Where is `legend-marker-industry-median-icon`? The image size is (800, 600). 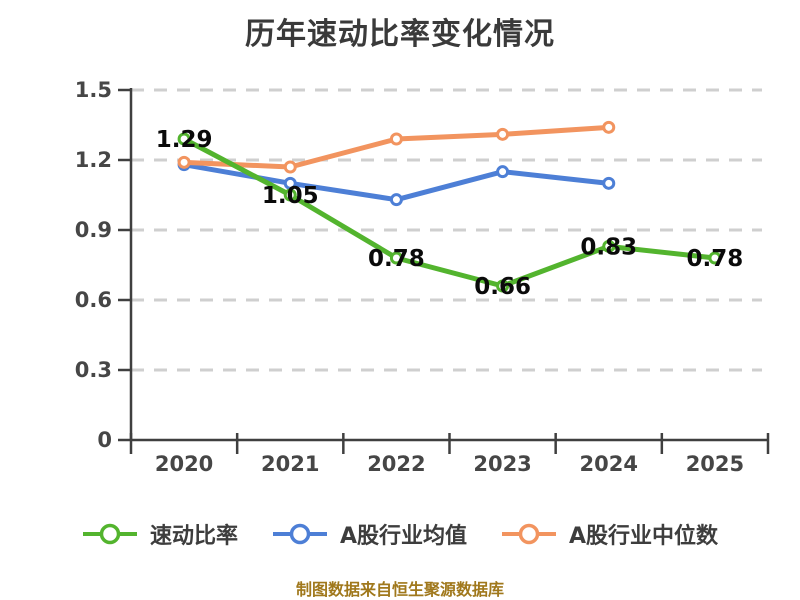 legend-marker-industry-median-icon is located at coordinates (529, 534).